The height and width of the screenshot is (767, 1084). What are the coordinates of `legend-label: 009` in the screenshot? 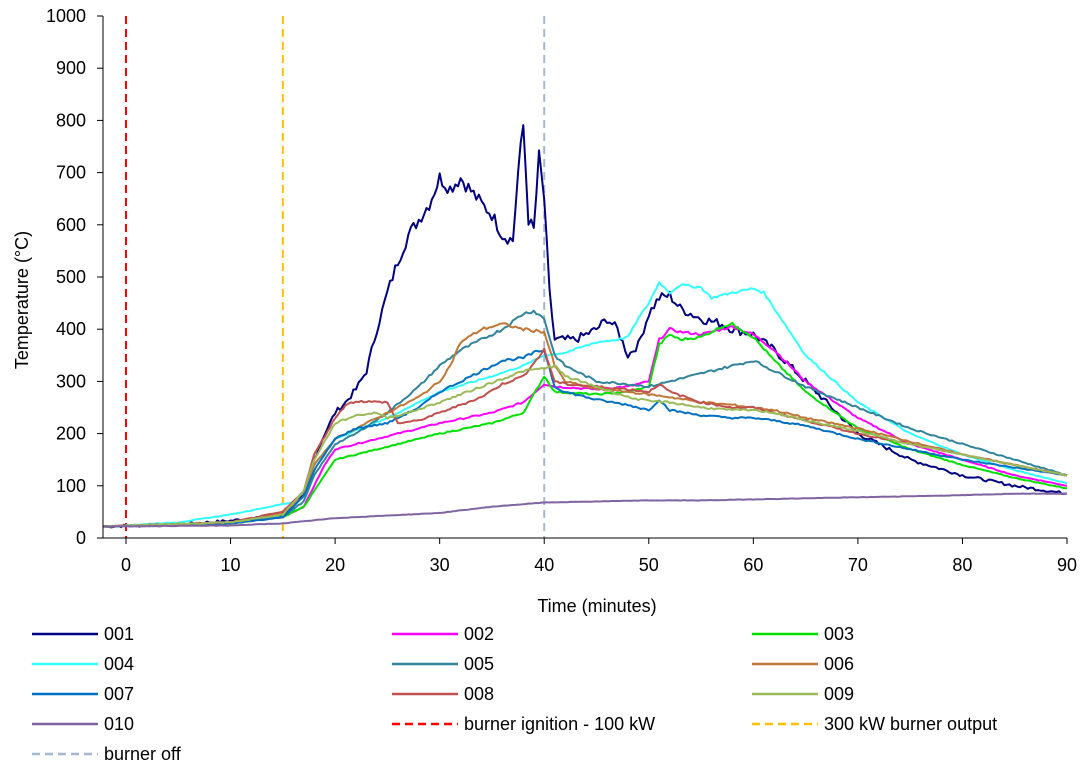 It's located at (839, 694).